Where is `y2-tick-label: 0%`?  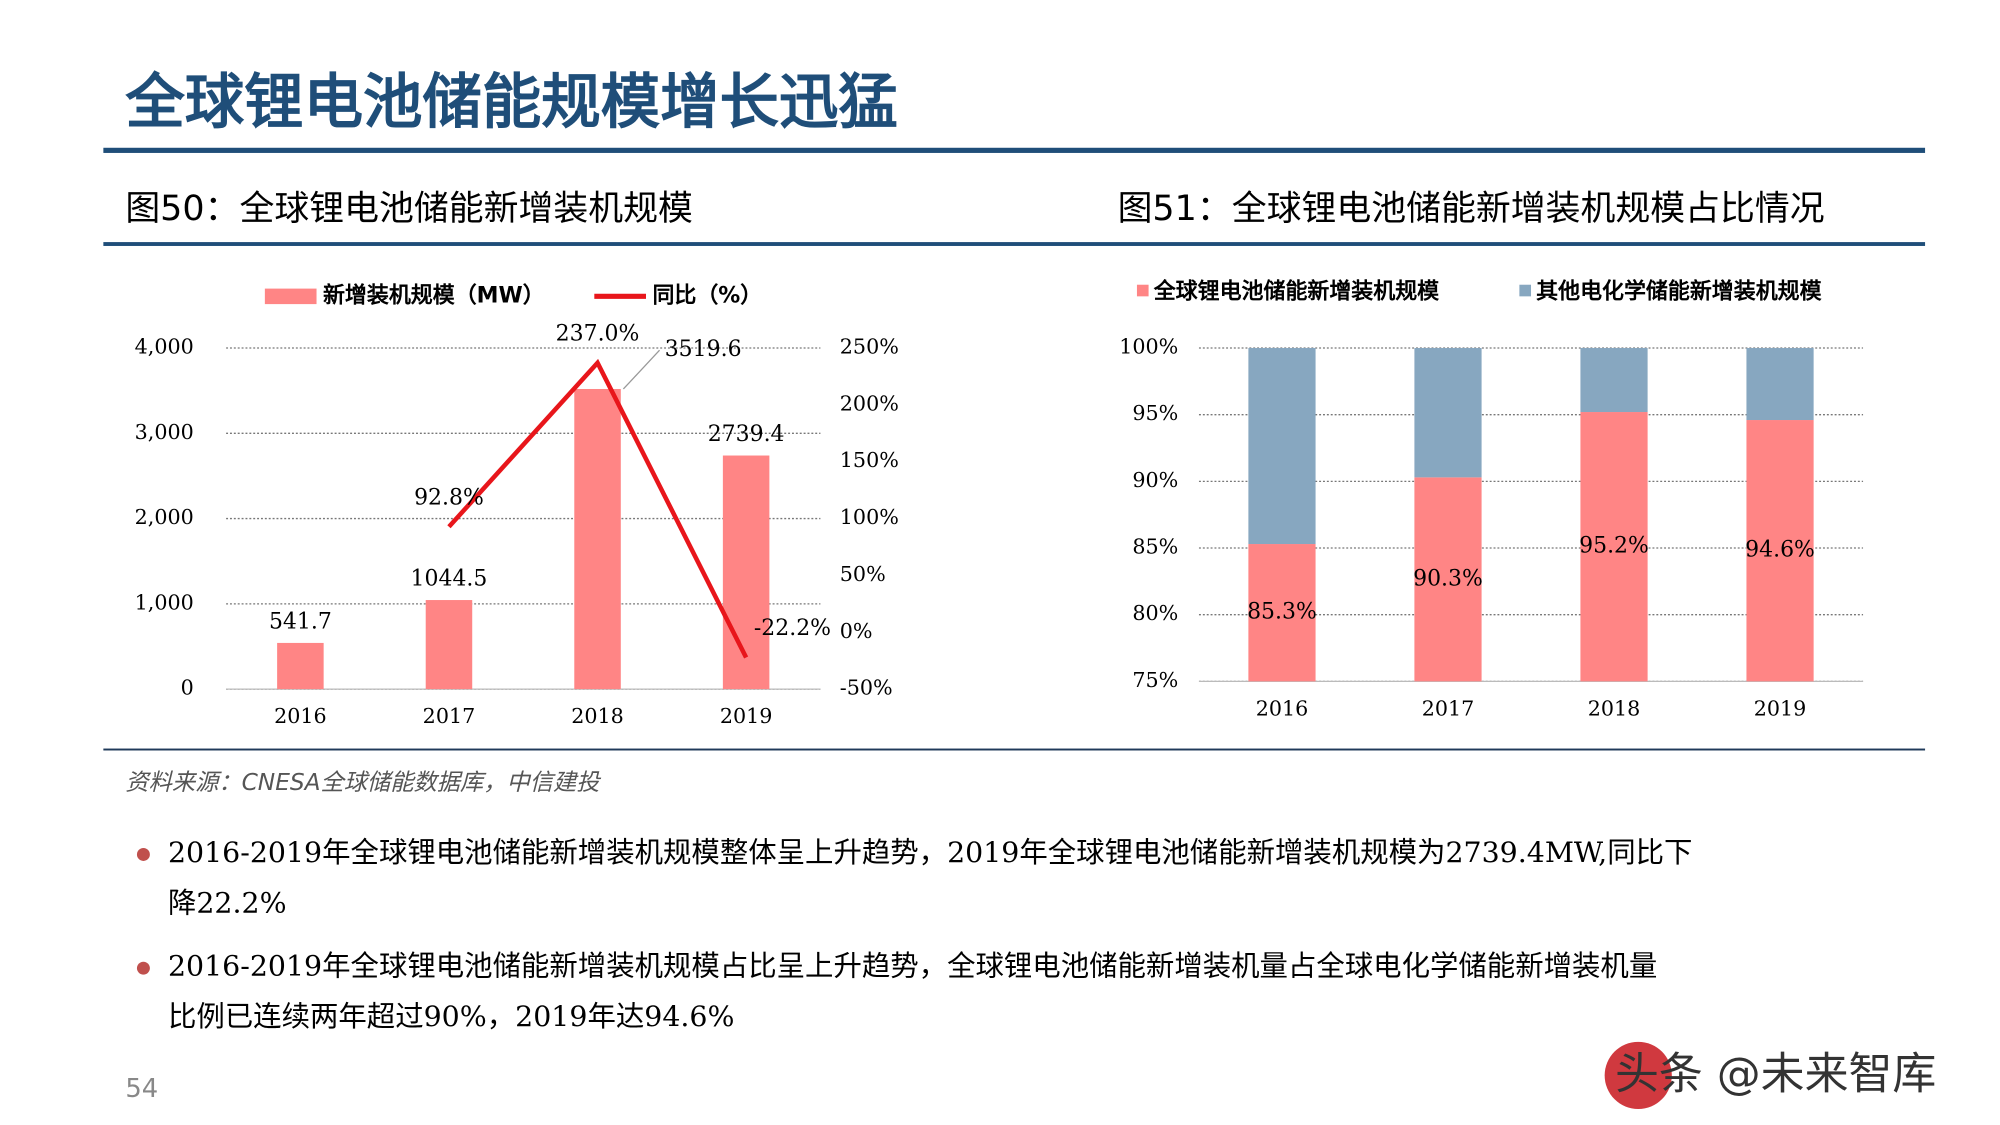
y2-tick-label: 0% is located at coordinates (856, 631).